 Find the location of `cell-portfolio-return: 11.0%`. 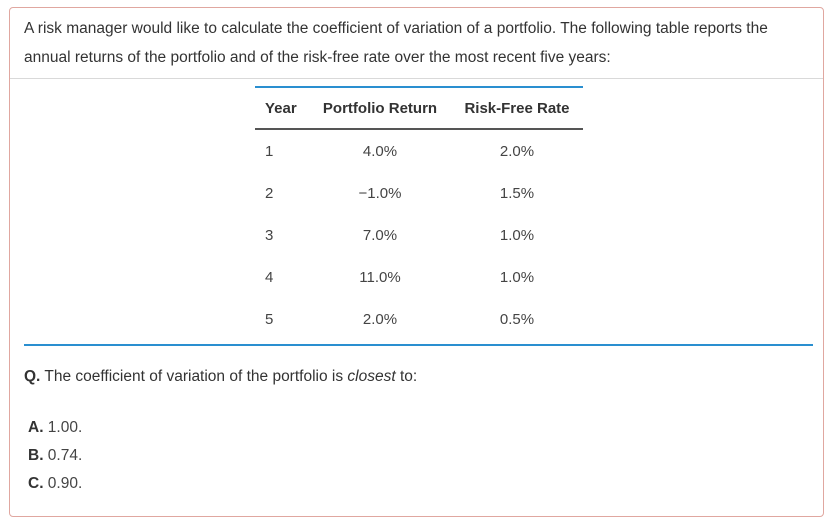

cell-portfolio-return: 11.0% is located at coordinates (380, 277).